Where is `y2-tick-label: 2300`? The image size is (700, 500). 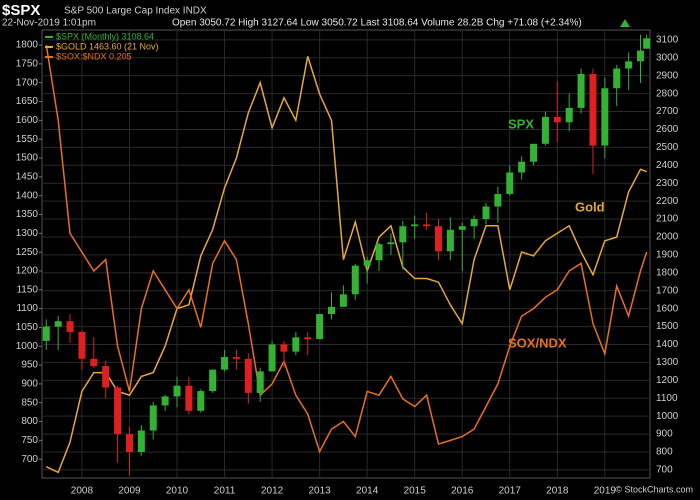
y2-tick-label: 2300 is located at coordinates (667, 183).